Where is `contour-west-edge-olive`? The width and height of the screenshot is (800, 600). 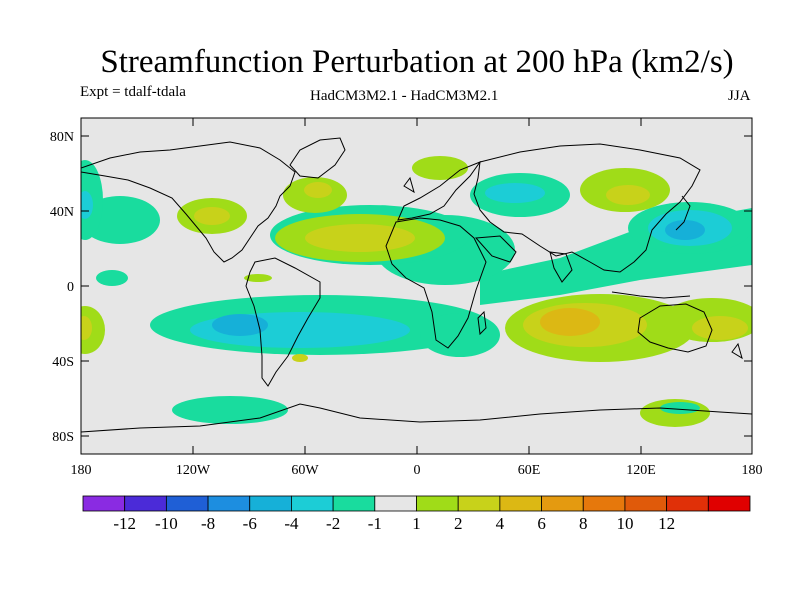 contour-west-edge-olive is located at coordinates (86, 328).